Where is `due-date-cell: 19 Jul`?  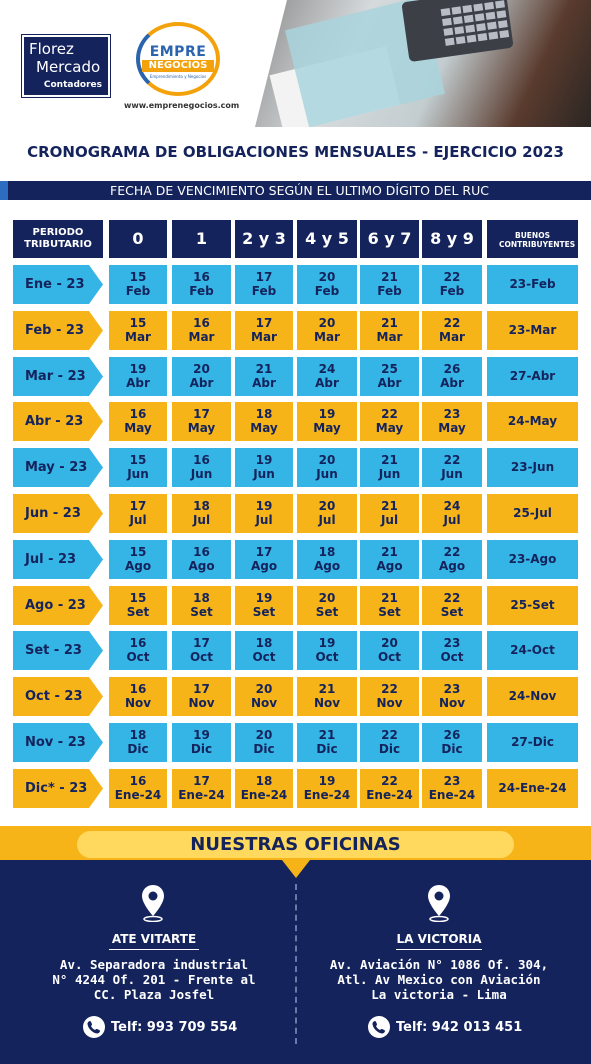
due-date-cell: 19 Jul is located at coordinates (264, 513).